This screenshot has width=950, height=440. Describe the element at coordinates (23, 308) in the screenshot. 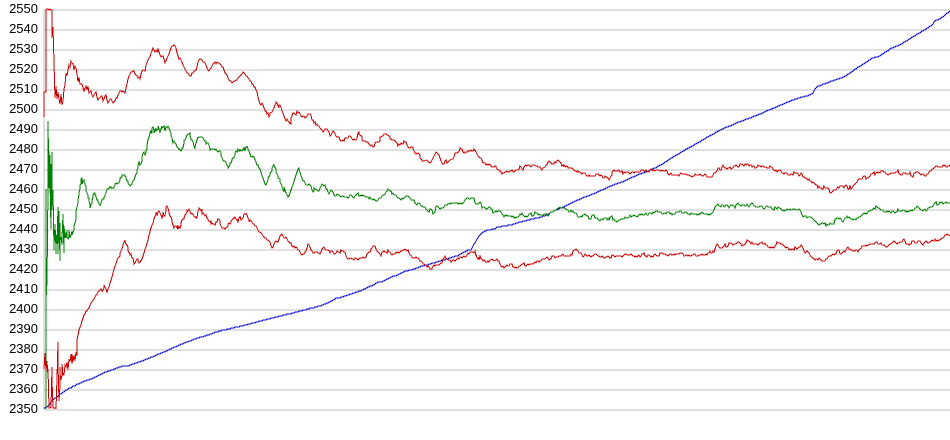

I see `svg-text: 2400` at that location.